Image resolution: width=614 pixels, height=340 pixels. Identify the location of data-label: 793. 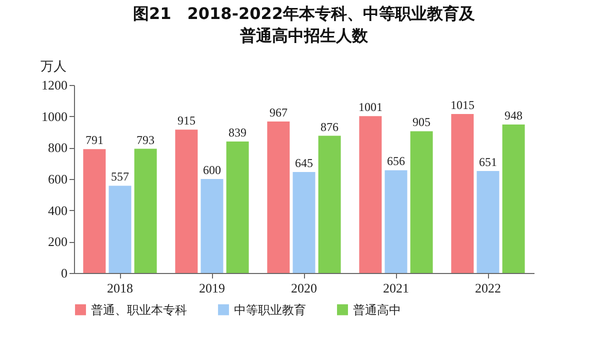
(145, 139).